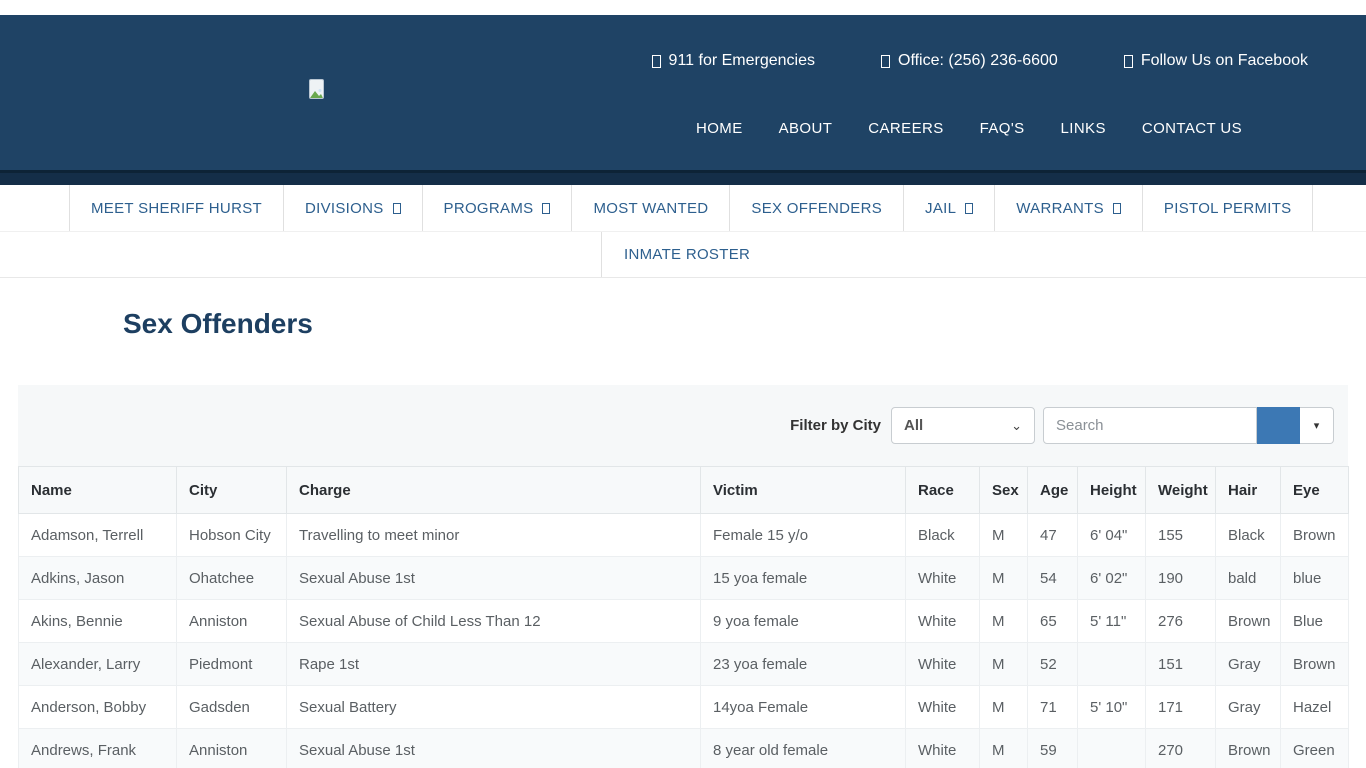 This screenshot has width=1366, height=768. I want to click on table-cell: Travelling to meet minor, so click(493, 535).